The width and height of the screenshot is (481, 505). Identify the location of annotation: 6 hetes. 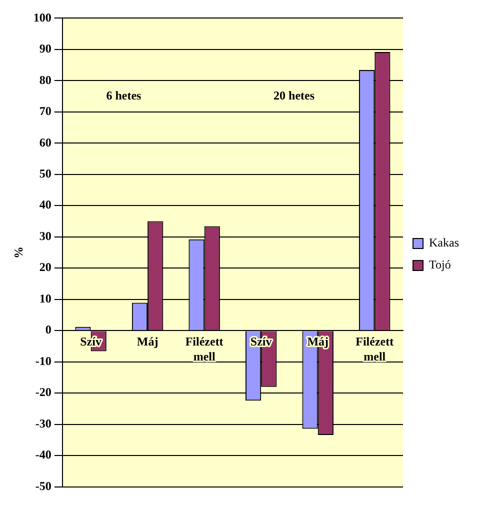
(124, 95).